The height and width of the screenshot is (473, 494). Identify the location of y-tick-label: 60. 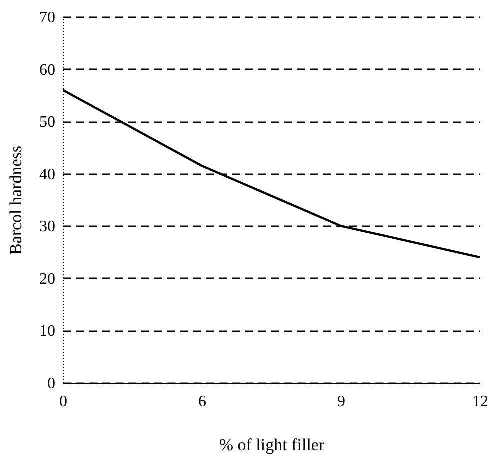
(48, 70).